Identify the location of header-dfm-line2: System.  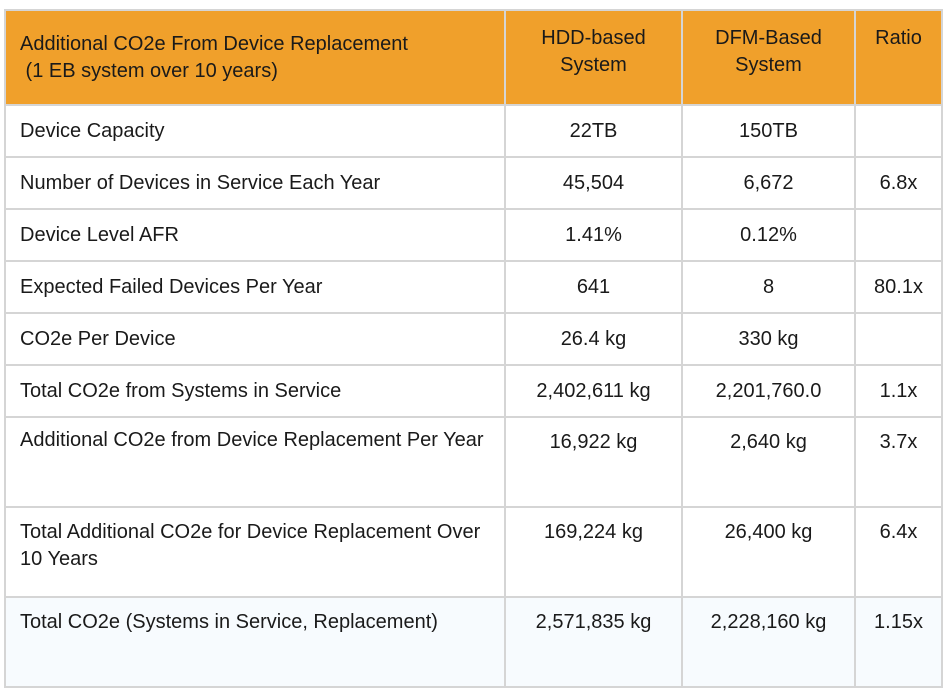
(768, 65).